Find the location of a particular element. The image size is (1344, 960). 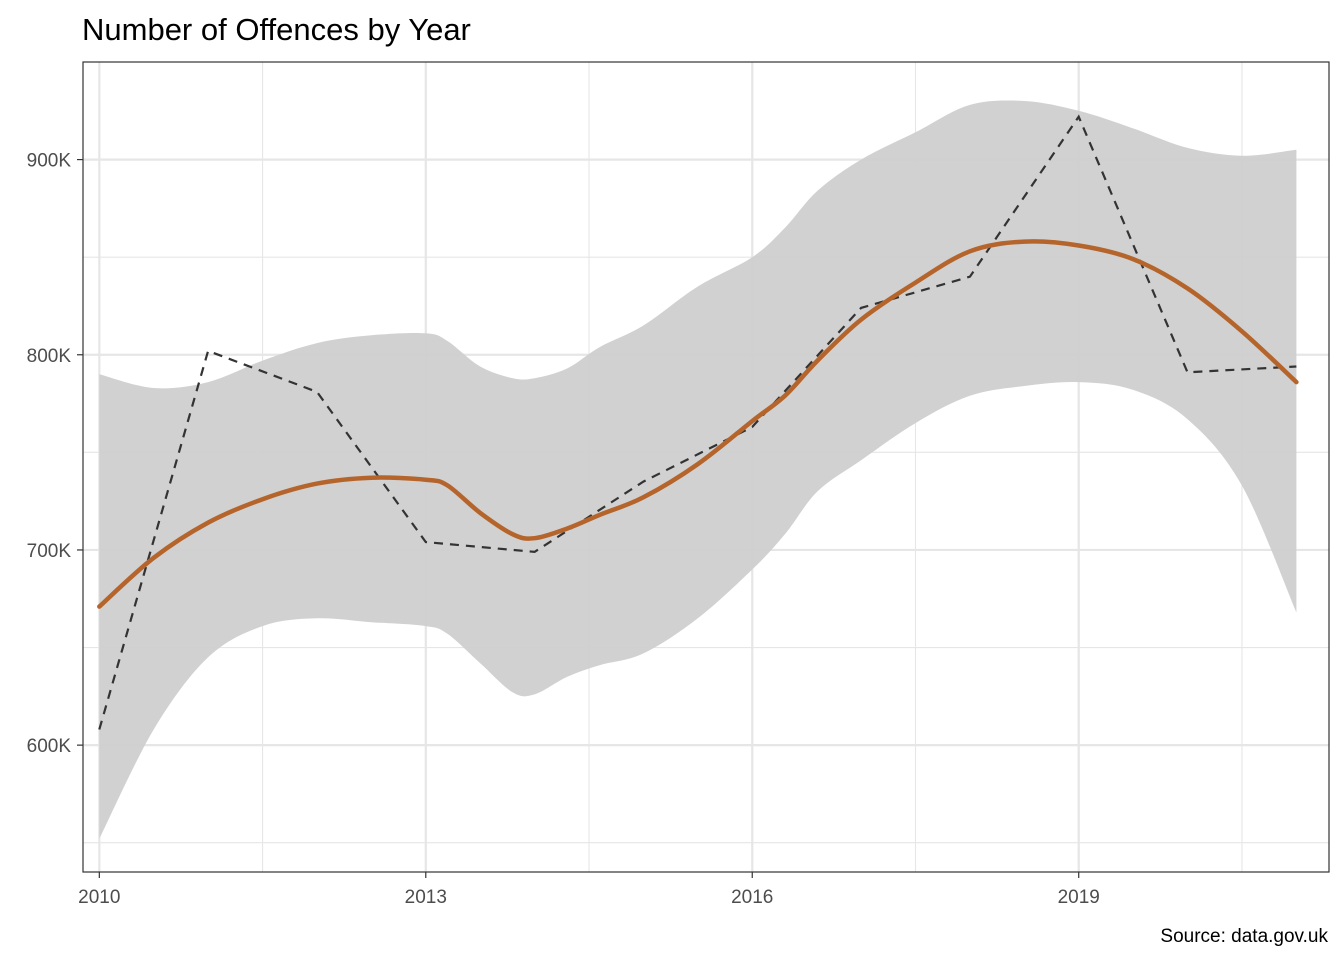

x-tick-label: 2010 is located at coordinates (99, 897).